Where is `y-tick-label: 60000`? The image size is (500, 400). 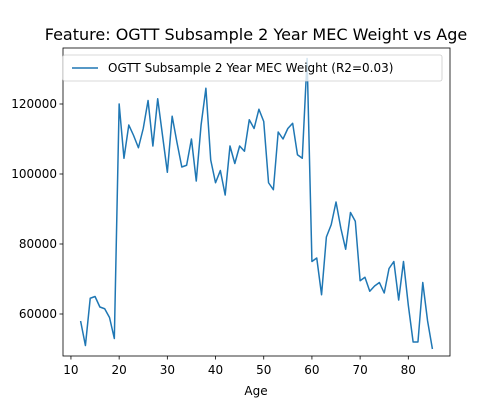
y-tick-label: 60000 is located at coordinates (38, 314).